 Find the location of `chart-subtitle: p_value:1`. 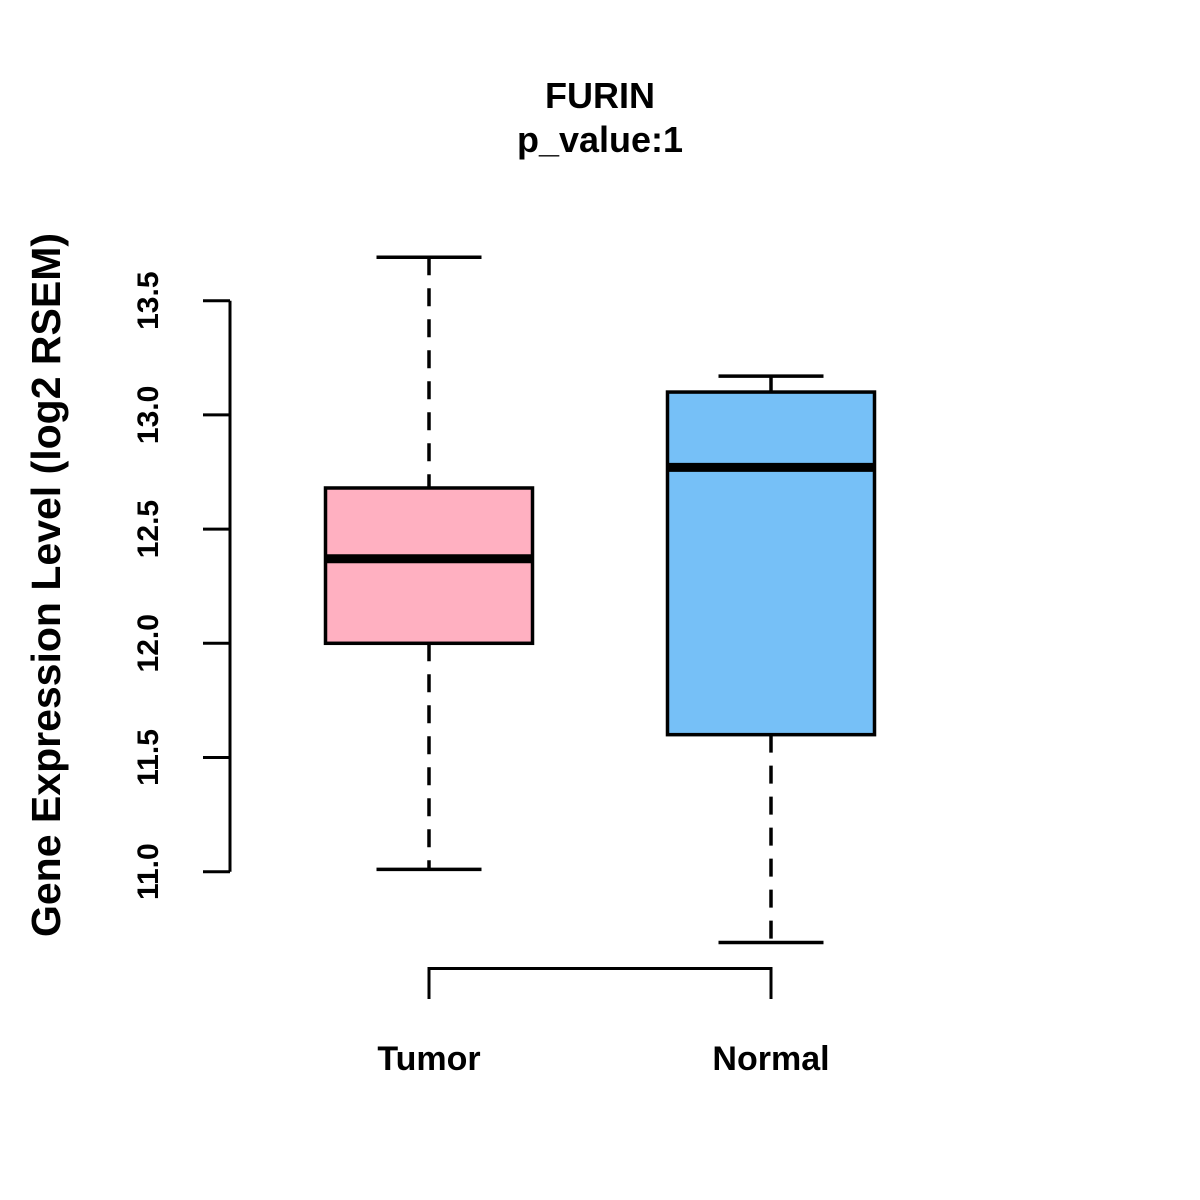

chart-subtitle: p_value:1 is located at coordinates (600, 139).